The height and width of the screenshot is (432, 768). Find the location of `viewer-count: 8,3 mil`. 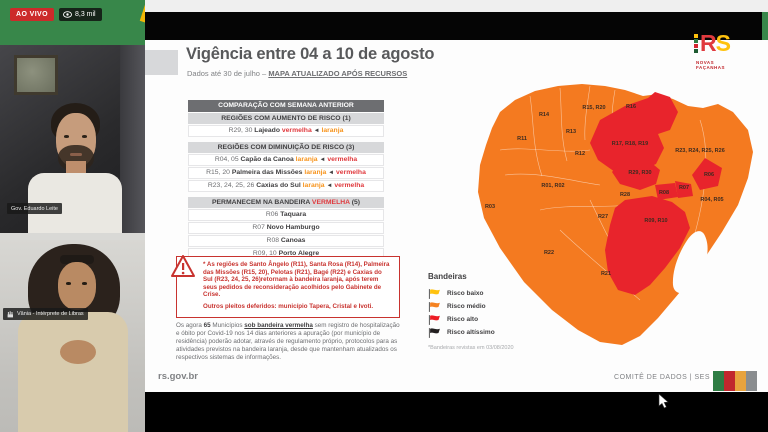

viewer-count: 8,3 mil is located at coordinates (85, 14).